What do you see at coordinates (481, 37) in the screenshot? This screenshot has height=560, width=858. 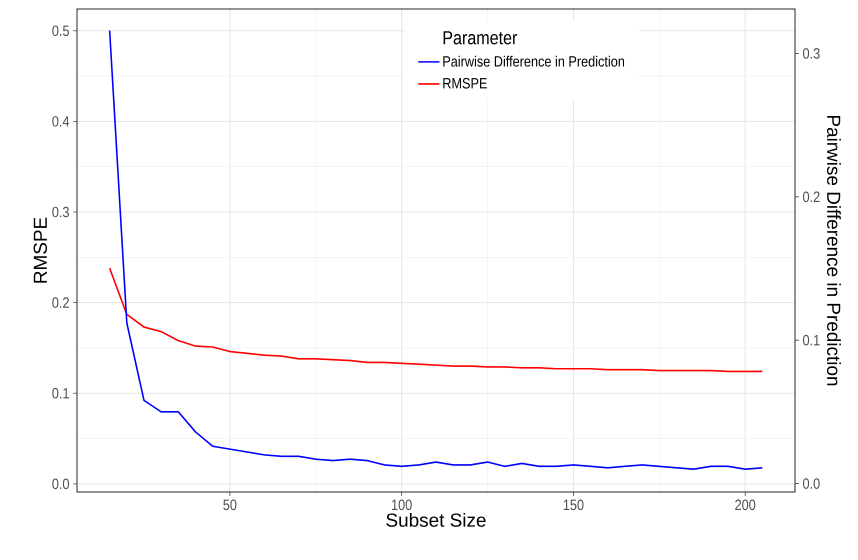 I see `legend-title: Parameter` at bounding box center [481, 37].